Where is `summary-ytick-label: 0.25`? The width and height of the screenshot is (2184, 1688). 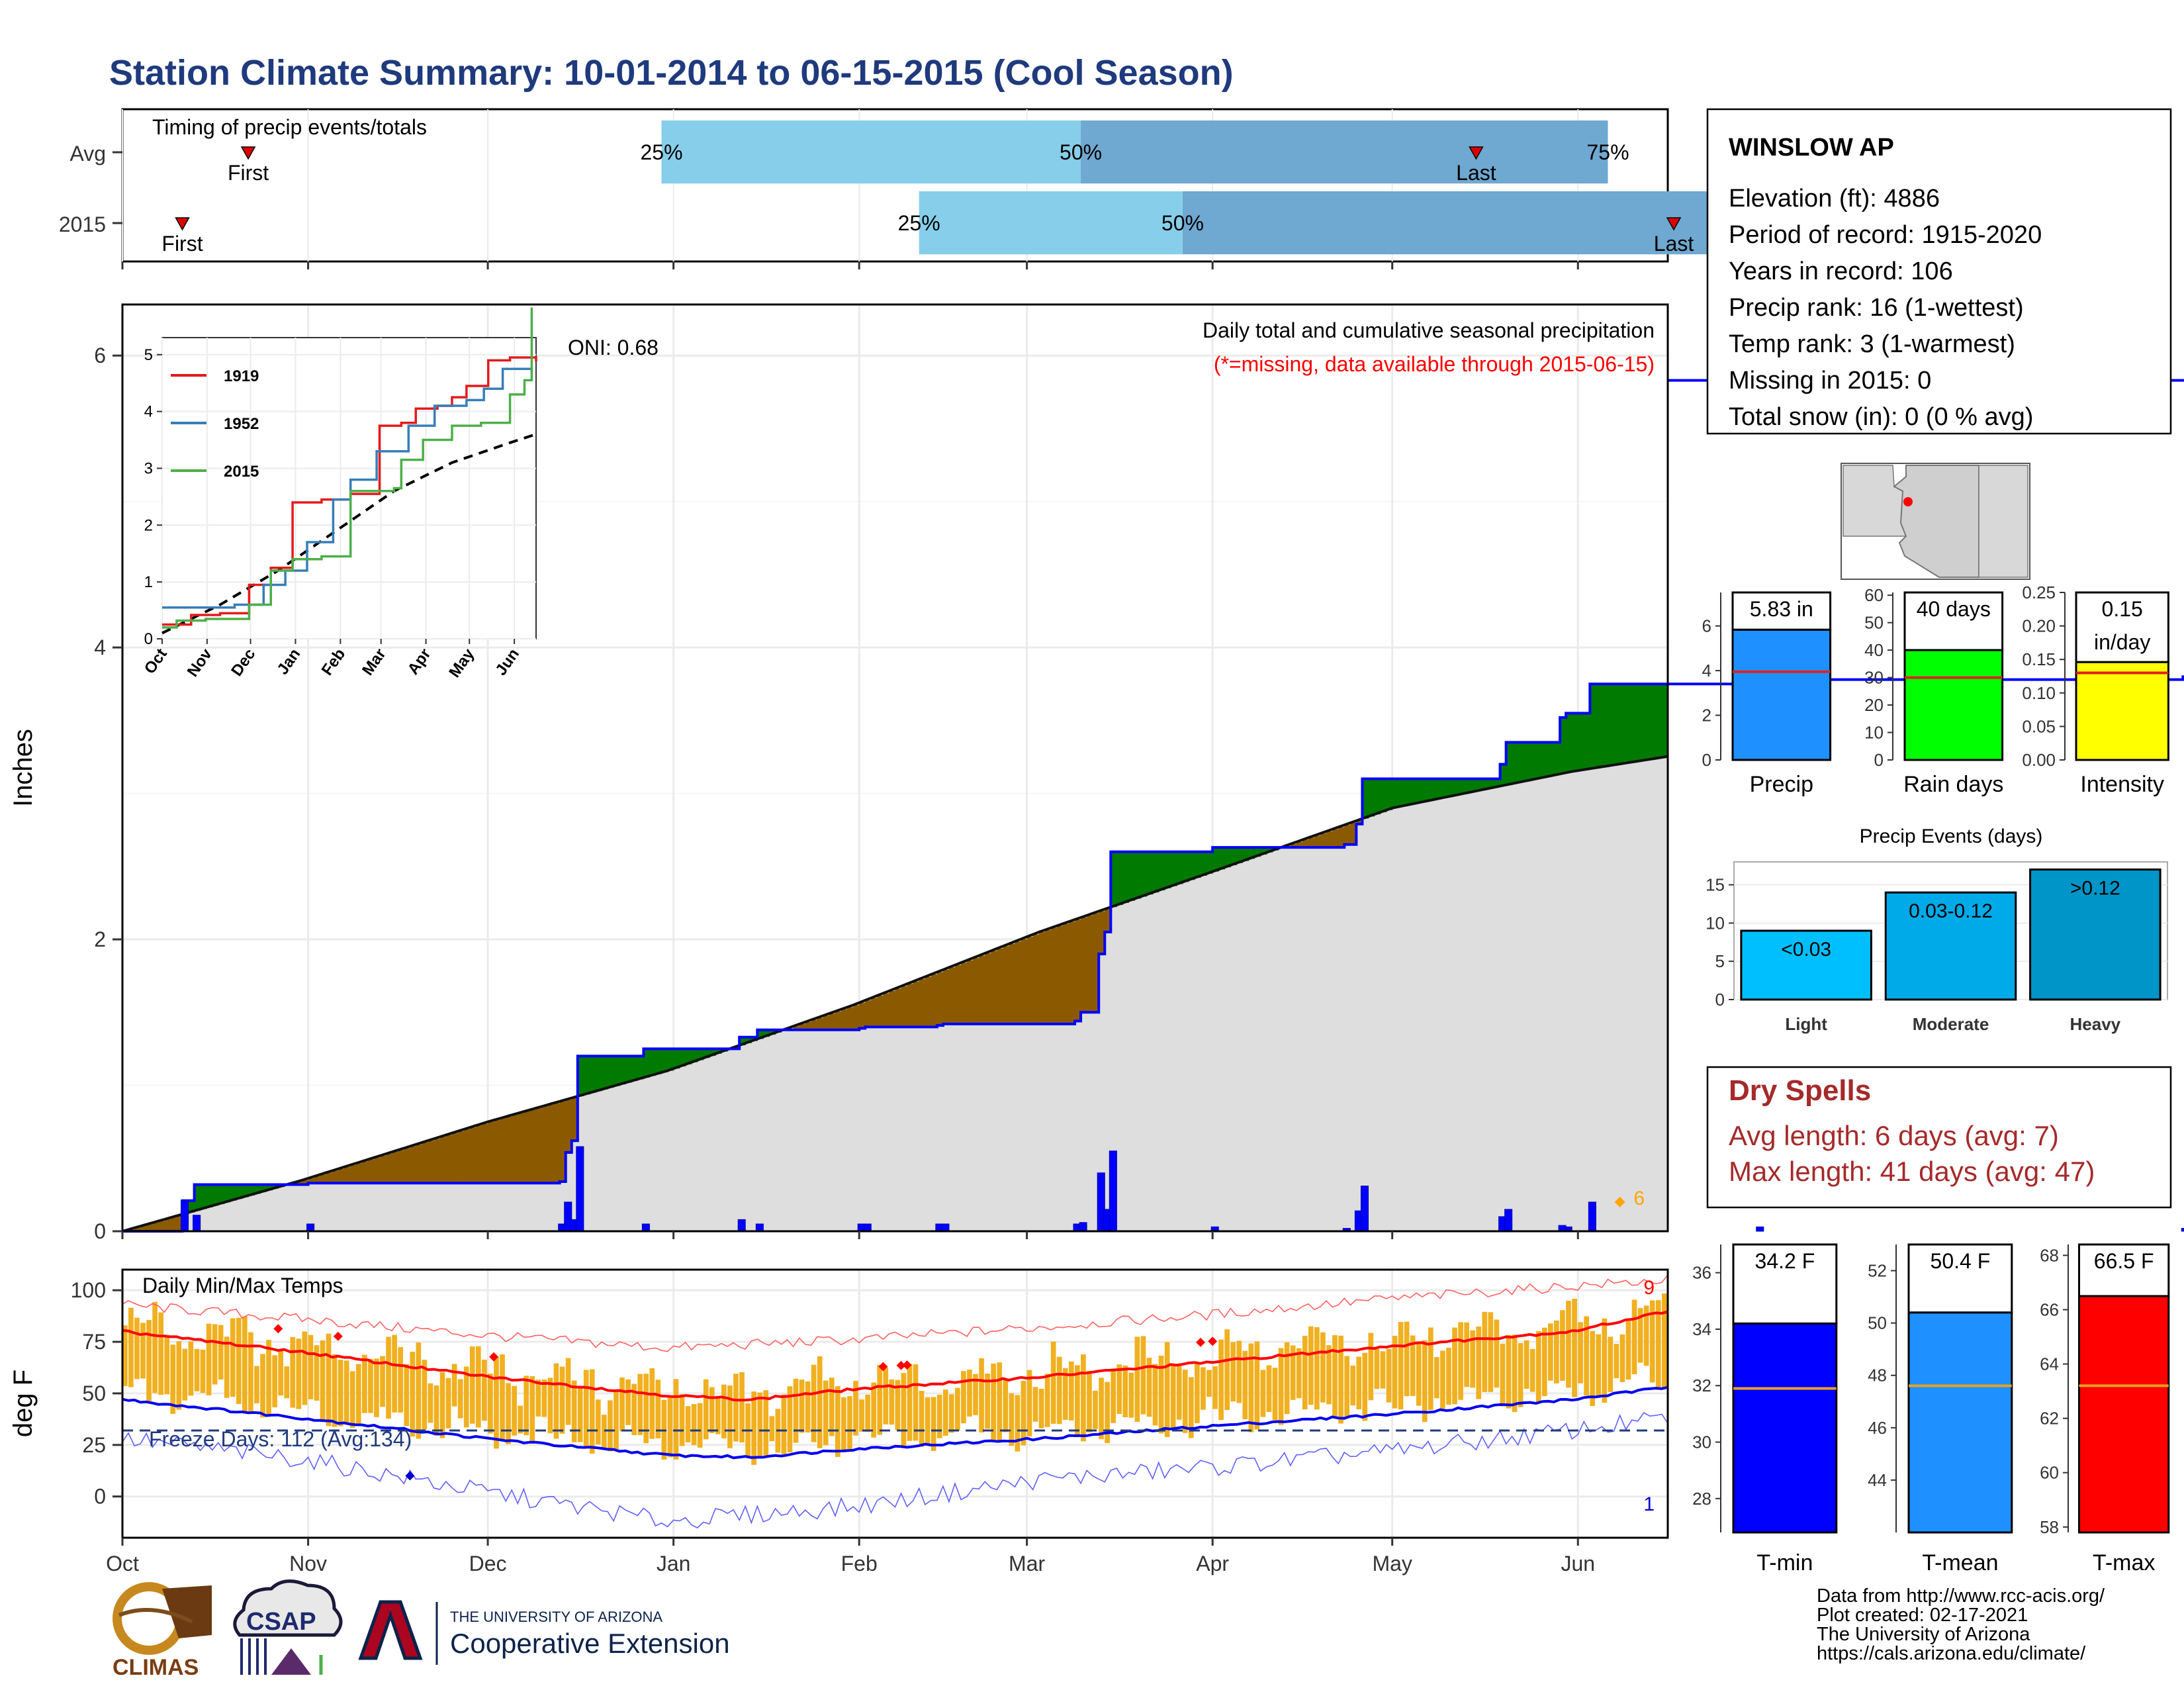 summary-ytick-label: 0.25 is located at coordinates (2039, 592).